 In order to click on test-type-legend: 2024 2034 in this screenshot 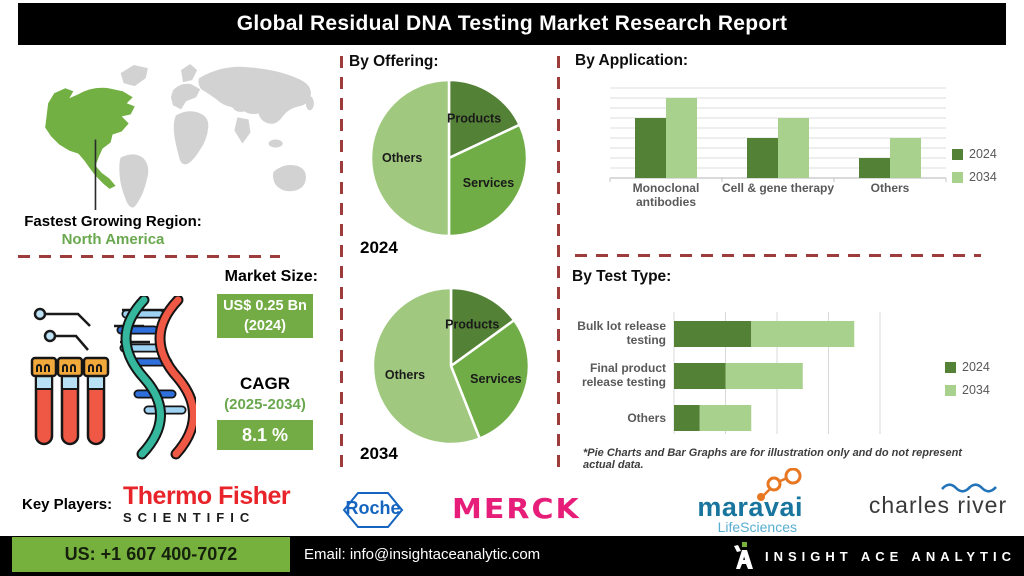, I will do `click(967, 383)`.